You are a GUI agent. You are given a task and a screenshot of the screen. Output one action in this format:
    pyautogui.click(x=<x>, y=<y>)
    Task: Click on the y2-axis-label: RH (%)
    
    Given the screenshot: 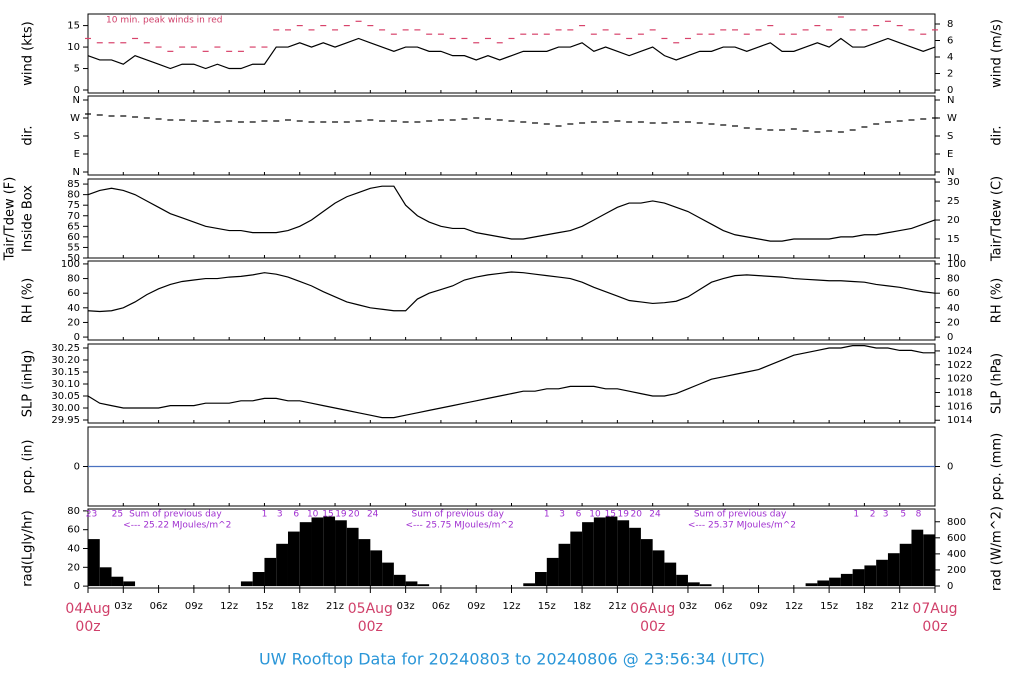 What is the action you would take?
    pyautogui.click(x=997, y=300)
    